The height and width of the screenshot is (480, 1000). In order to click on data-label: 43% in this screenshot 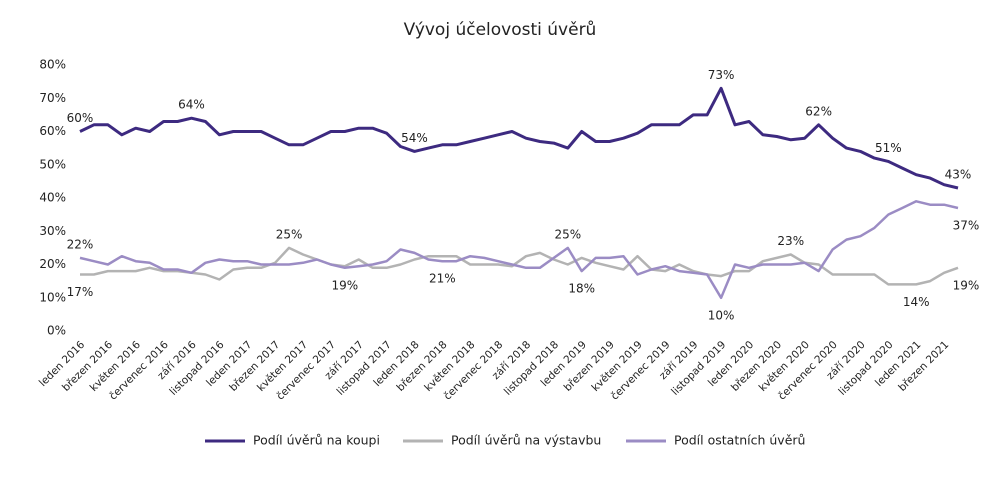, I will do `click(958, 175)`.